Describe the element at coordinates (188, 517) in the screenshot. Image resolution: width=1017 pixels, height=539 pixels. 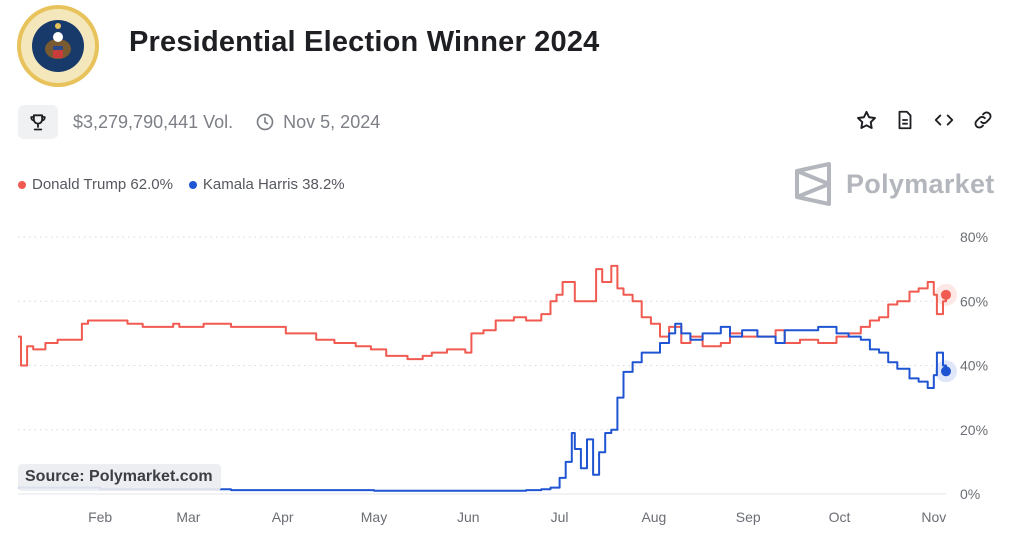
I see `x-tick-label: Mar` at that location.